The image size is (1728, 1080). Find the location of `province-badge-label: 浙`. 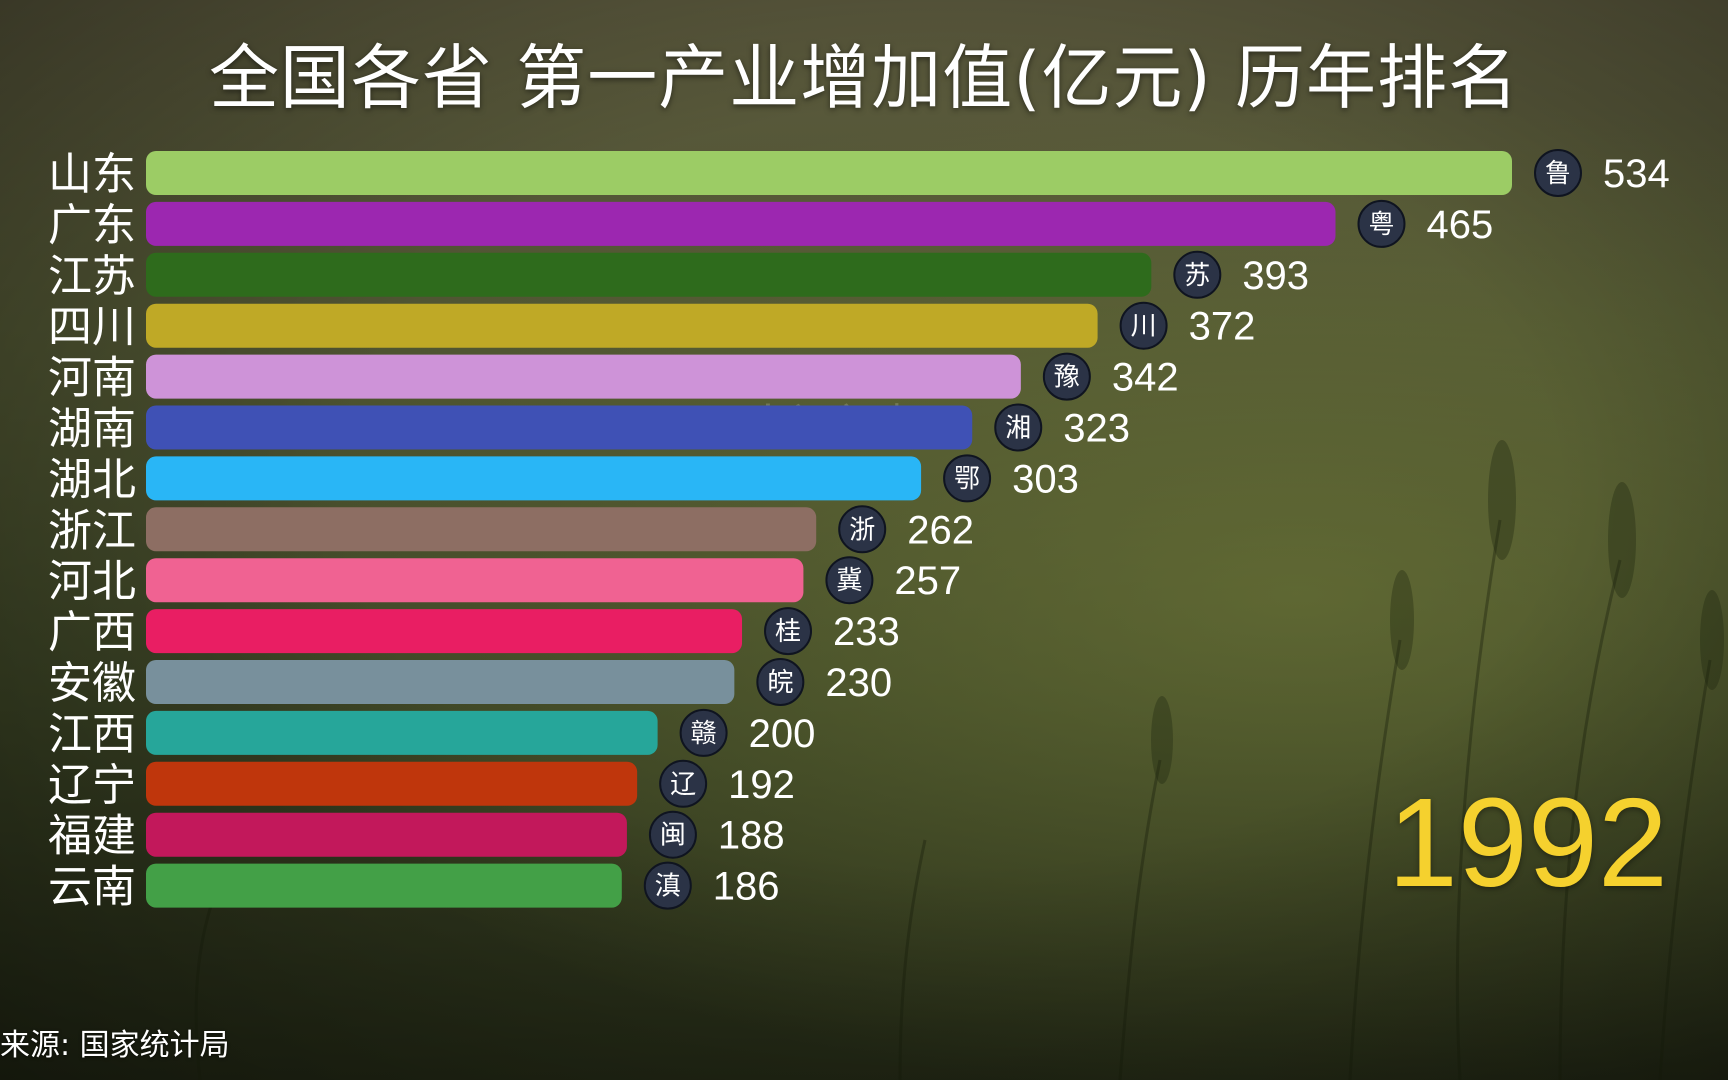

province-badge-label: 浙 is located at coordinates (862, 530).